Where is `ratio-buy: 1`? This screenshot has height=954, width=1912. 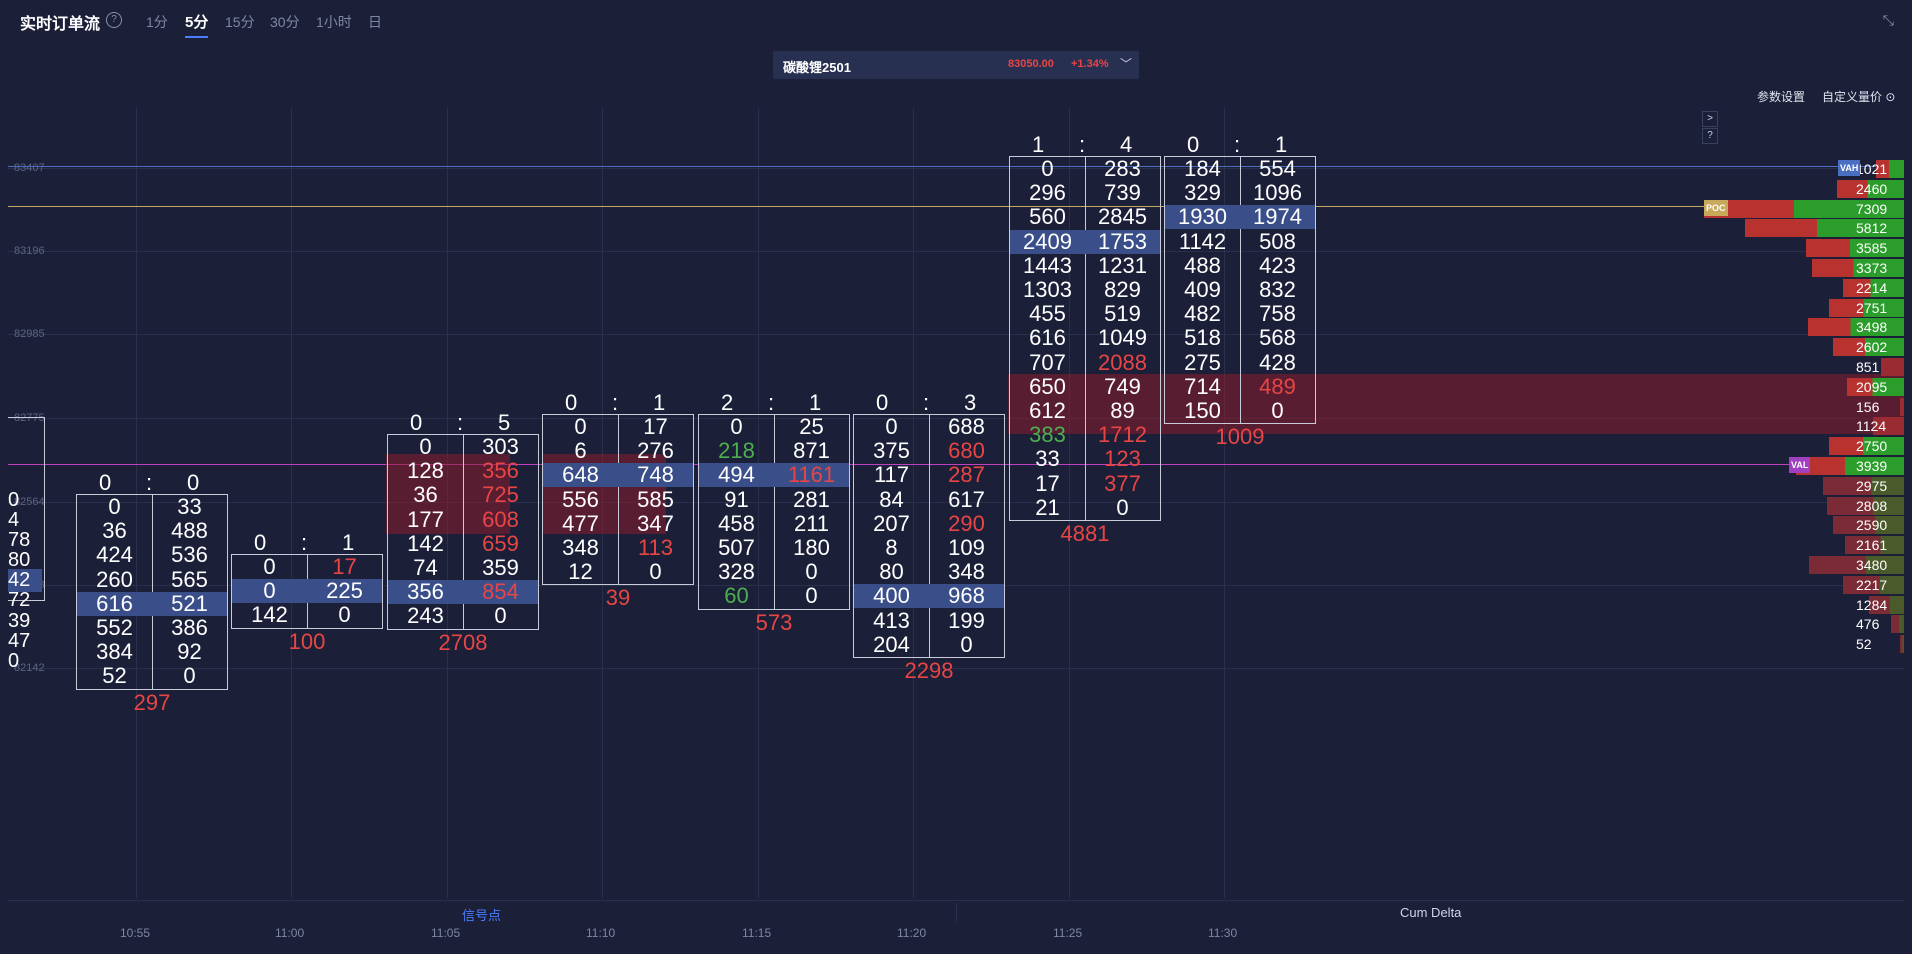
ratio-buy: 1 is located at coordinates (815, 402).